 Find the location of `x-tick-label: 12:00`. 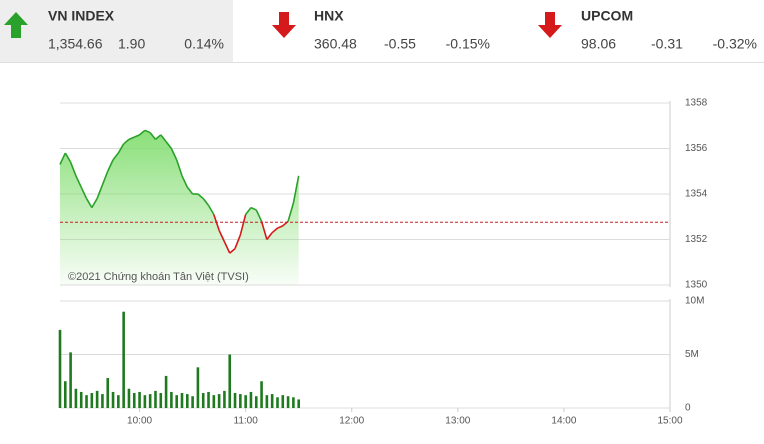

x-tick-label: 12:00 is located at coordinates (351, 421).